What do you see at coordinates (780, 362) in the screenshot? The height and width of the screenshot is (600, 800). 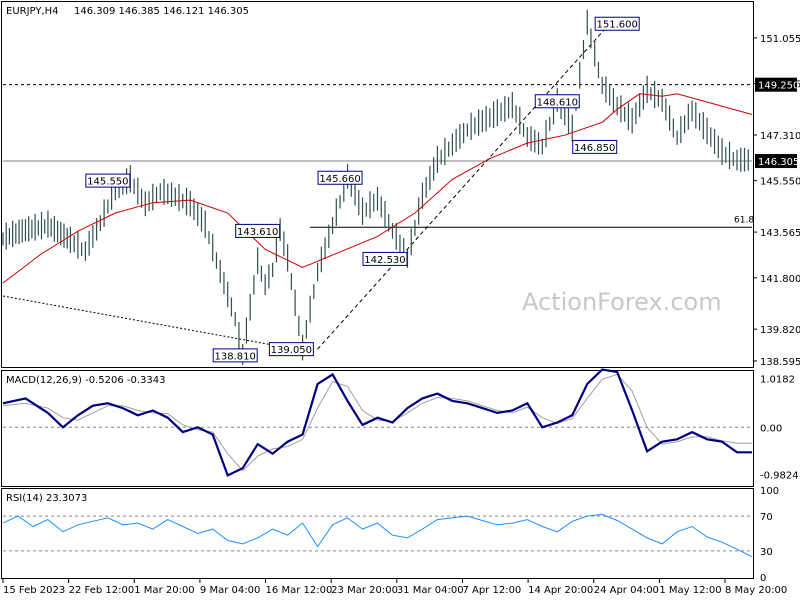 I see `price-y-tick-label: 138.595` at bounding box center [780, 362].